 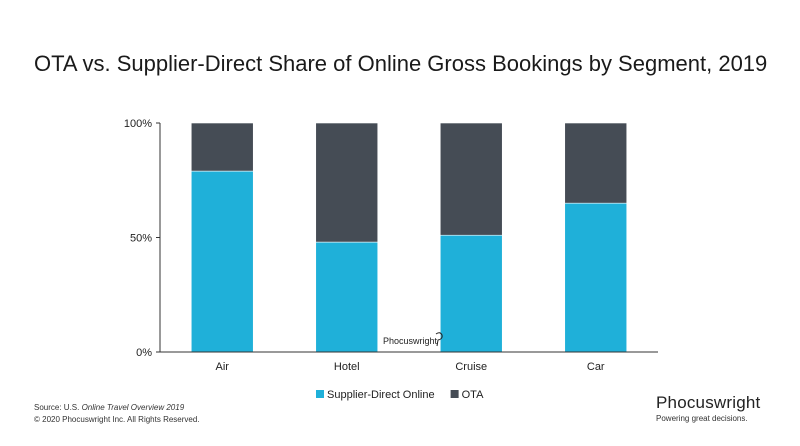 What do you see at coordinates (138, 124) in the screenshot?
I see `y-tick-label: 100%` at bounding box center [138, 124].